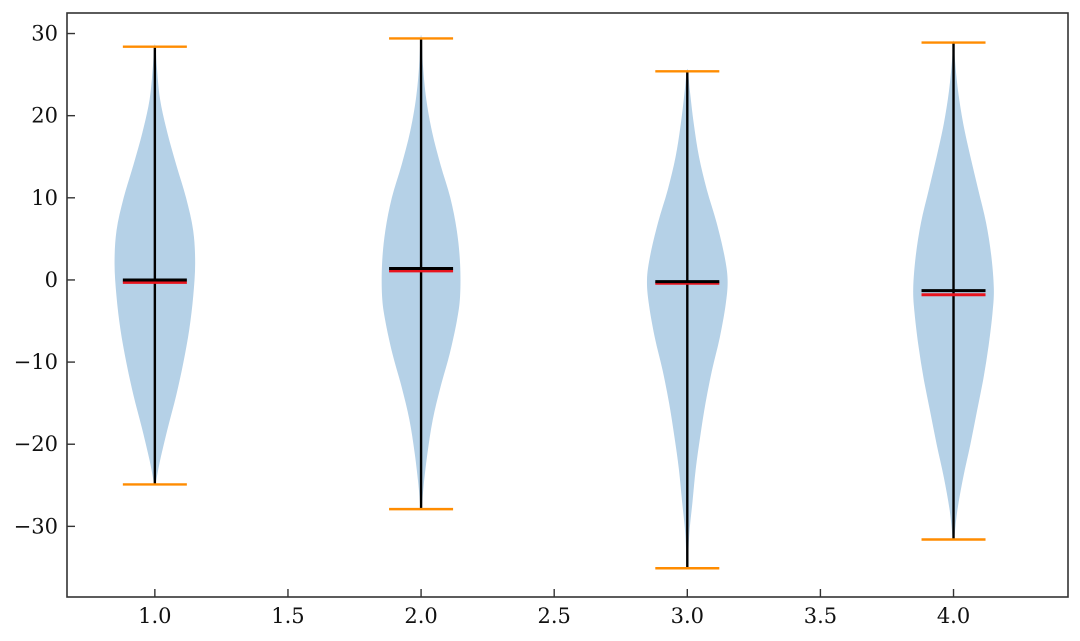 This screenshot has height=641, width=1080. I want to click on y-tick-label-6: −20, so click(36, 444).